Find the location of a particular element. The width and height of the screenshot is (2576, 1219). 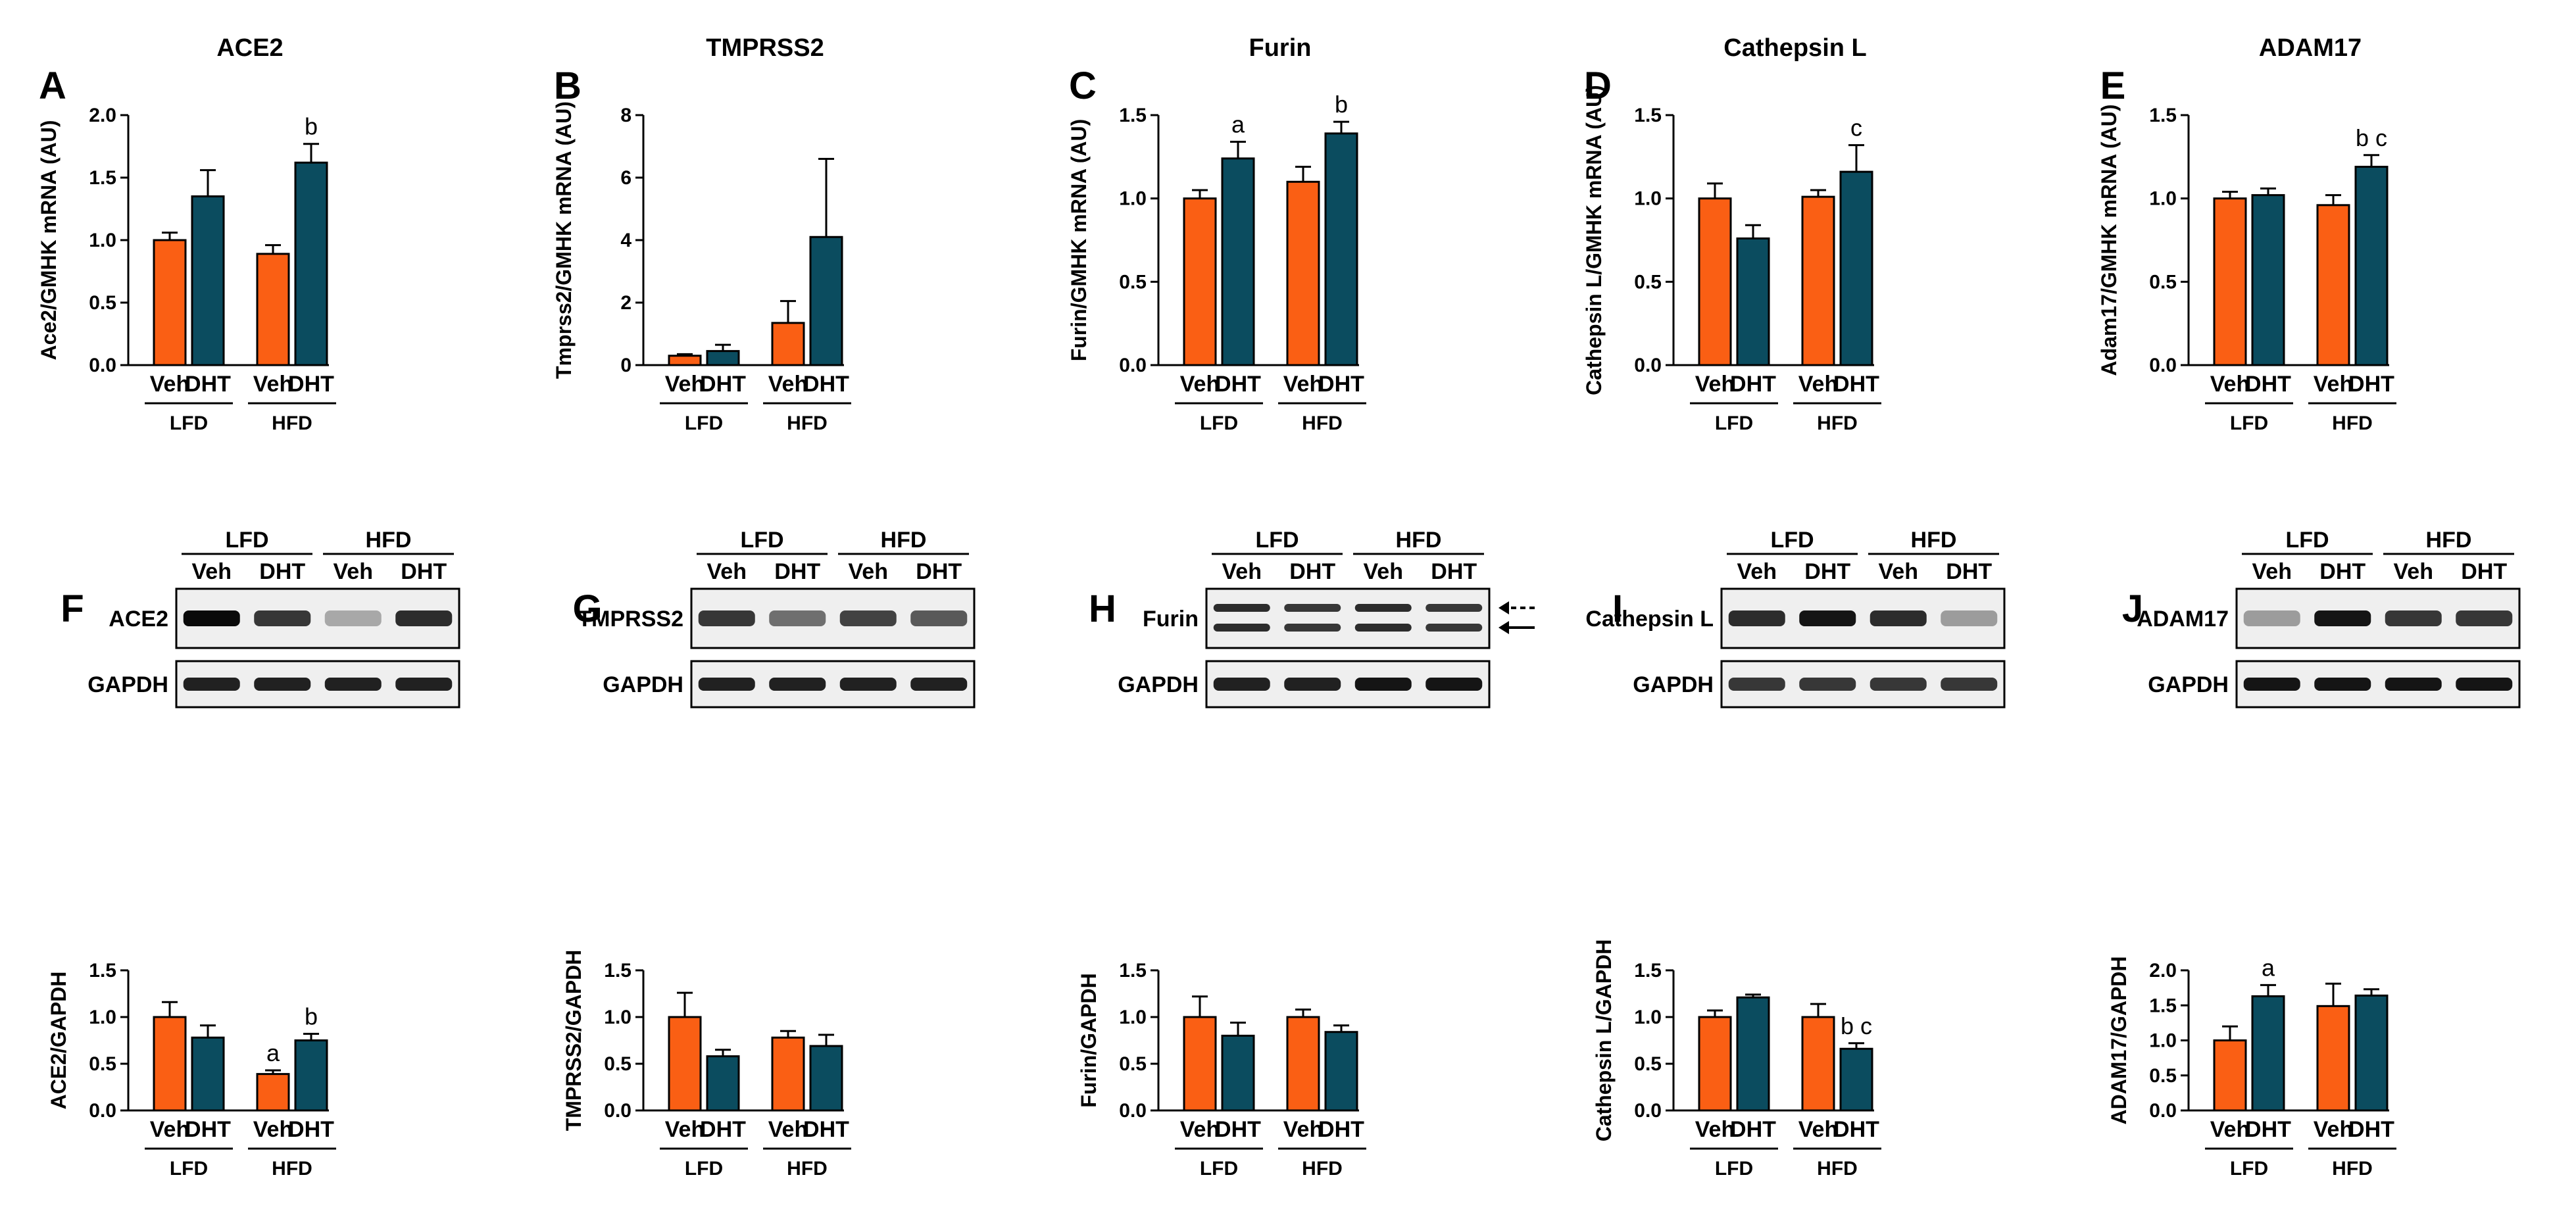

blot-row-label: Cathepsin L is located at coordinates (1649, 619).